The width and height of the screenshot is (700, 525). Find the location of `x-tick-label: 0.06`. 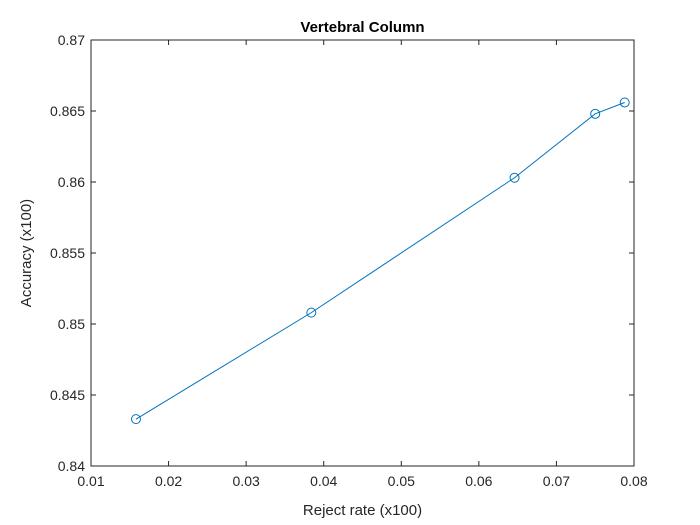

x-tick-label: 0.06 is located at coordinates (478, 481).